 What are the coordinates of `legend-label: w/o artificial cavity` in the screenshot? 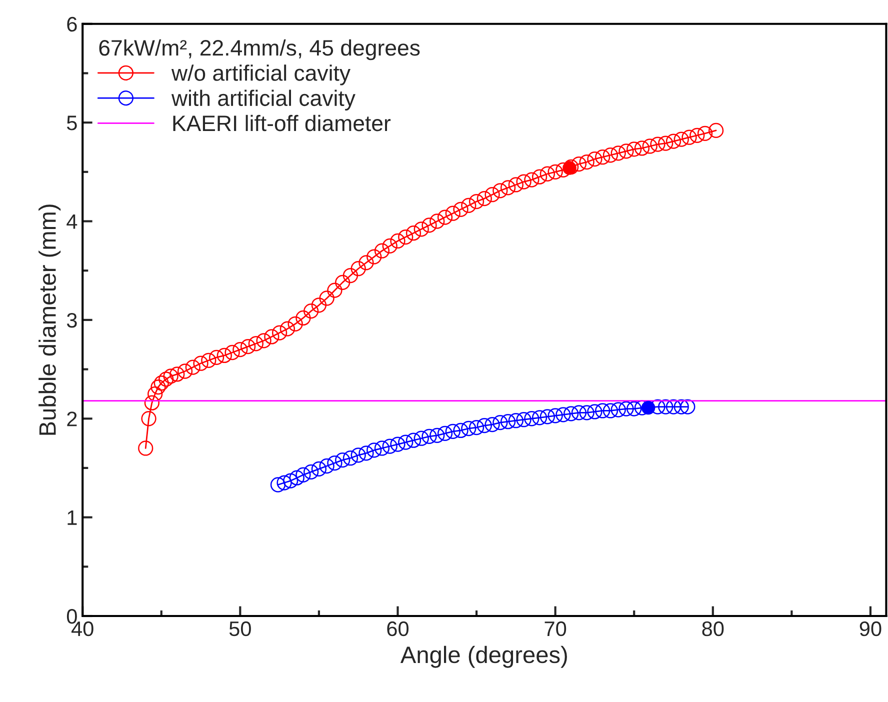 It's located at (260, 75).